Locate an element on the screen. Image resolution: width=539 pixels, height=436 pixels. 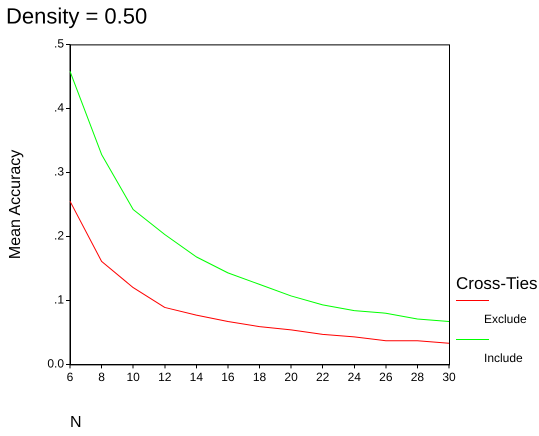
x-tick-label: 10 is located at coordinates (133, 377).